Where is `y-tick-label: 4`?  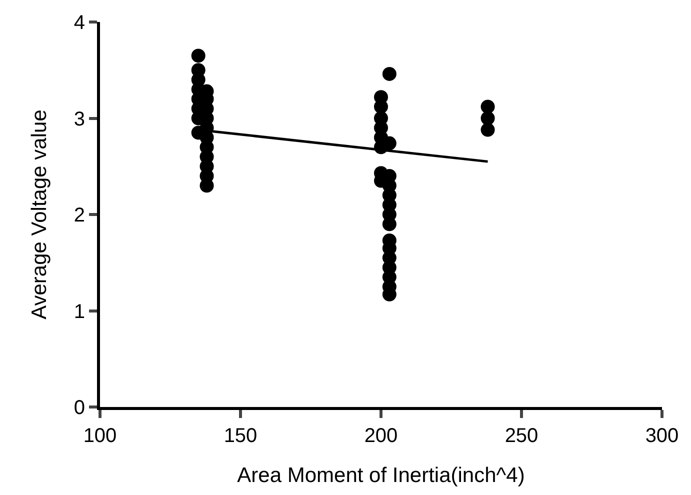 y-tick-label: 4 is located at coordinates (79, 23).